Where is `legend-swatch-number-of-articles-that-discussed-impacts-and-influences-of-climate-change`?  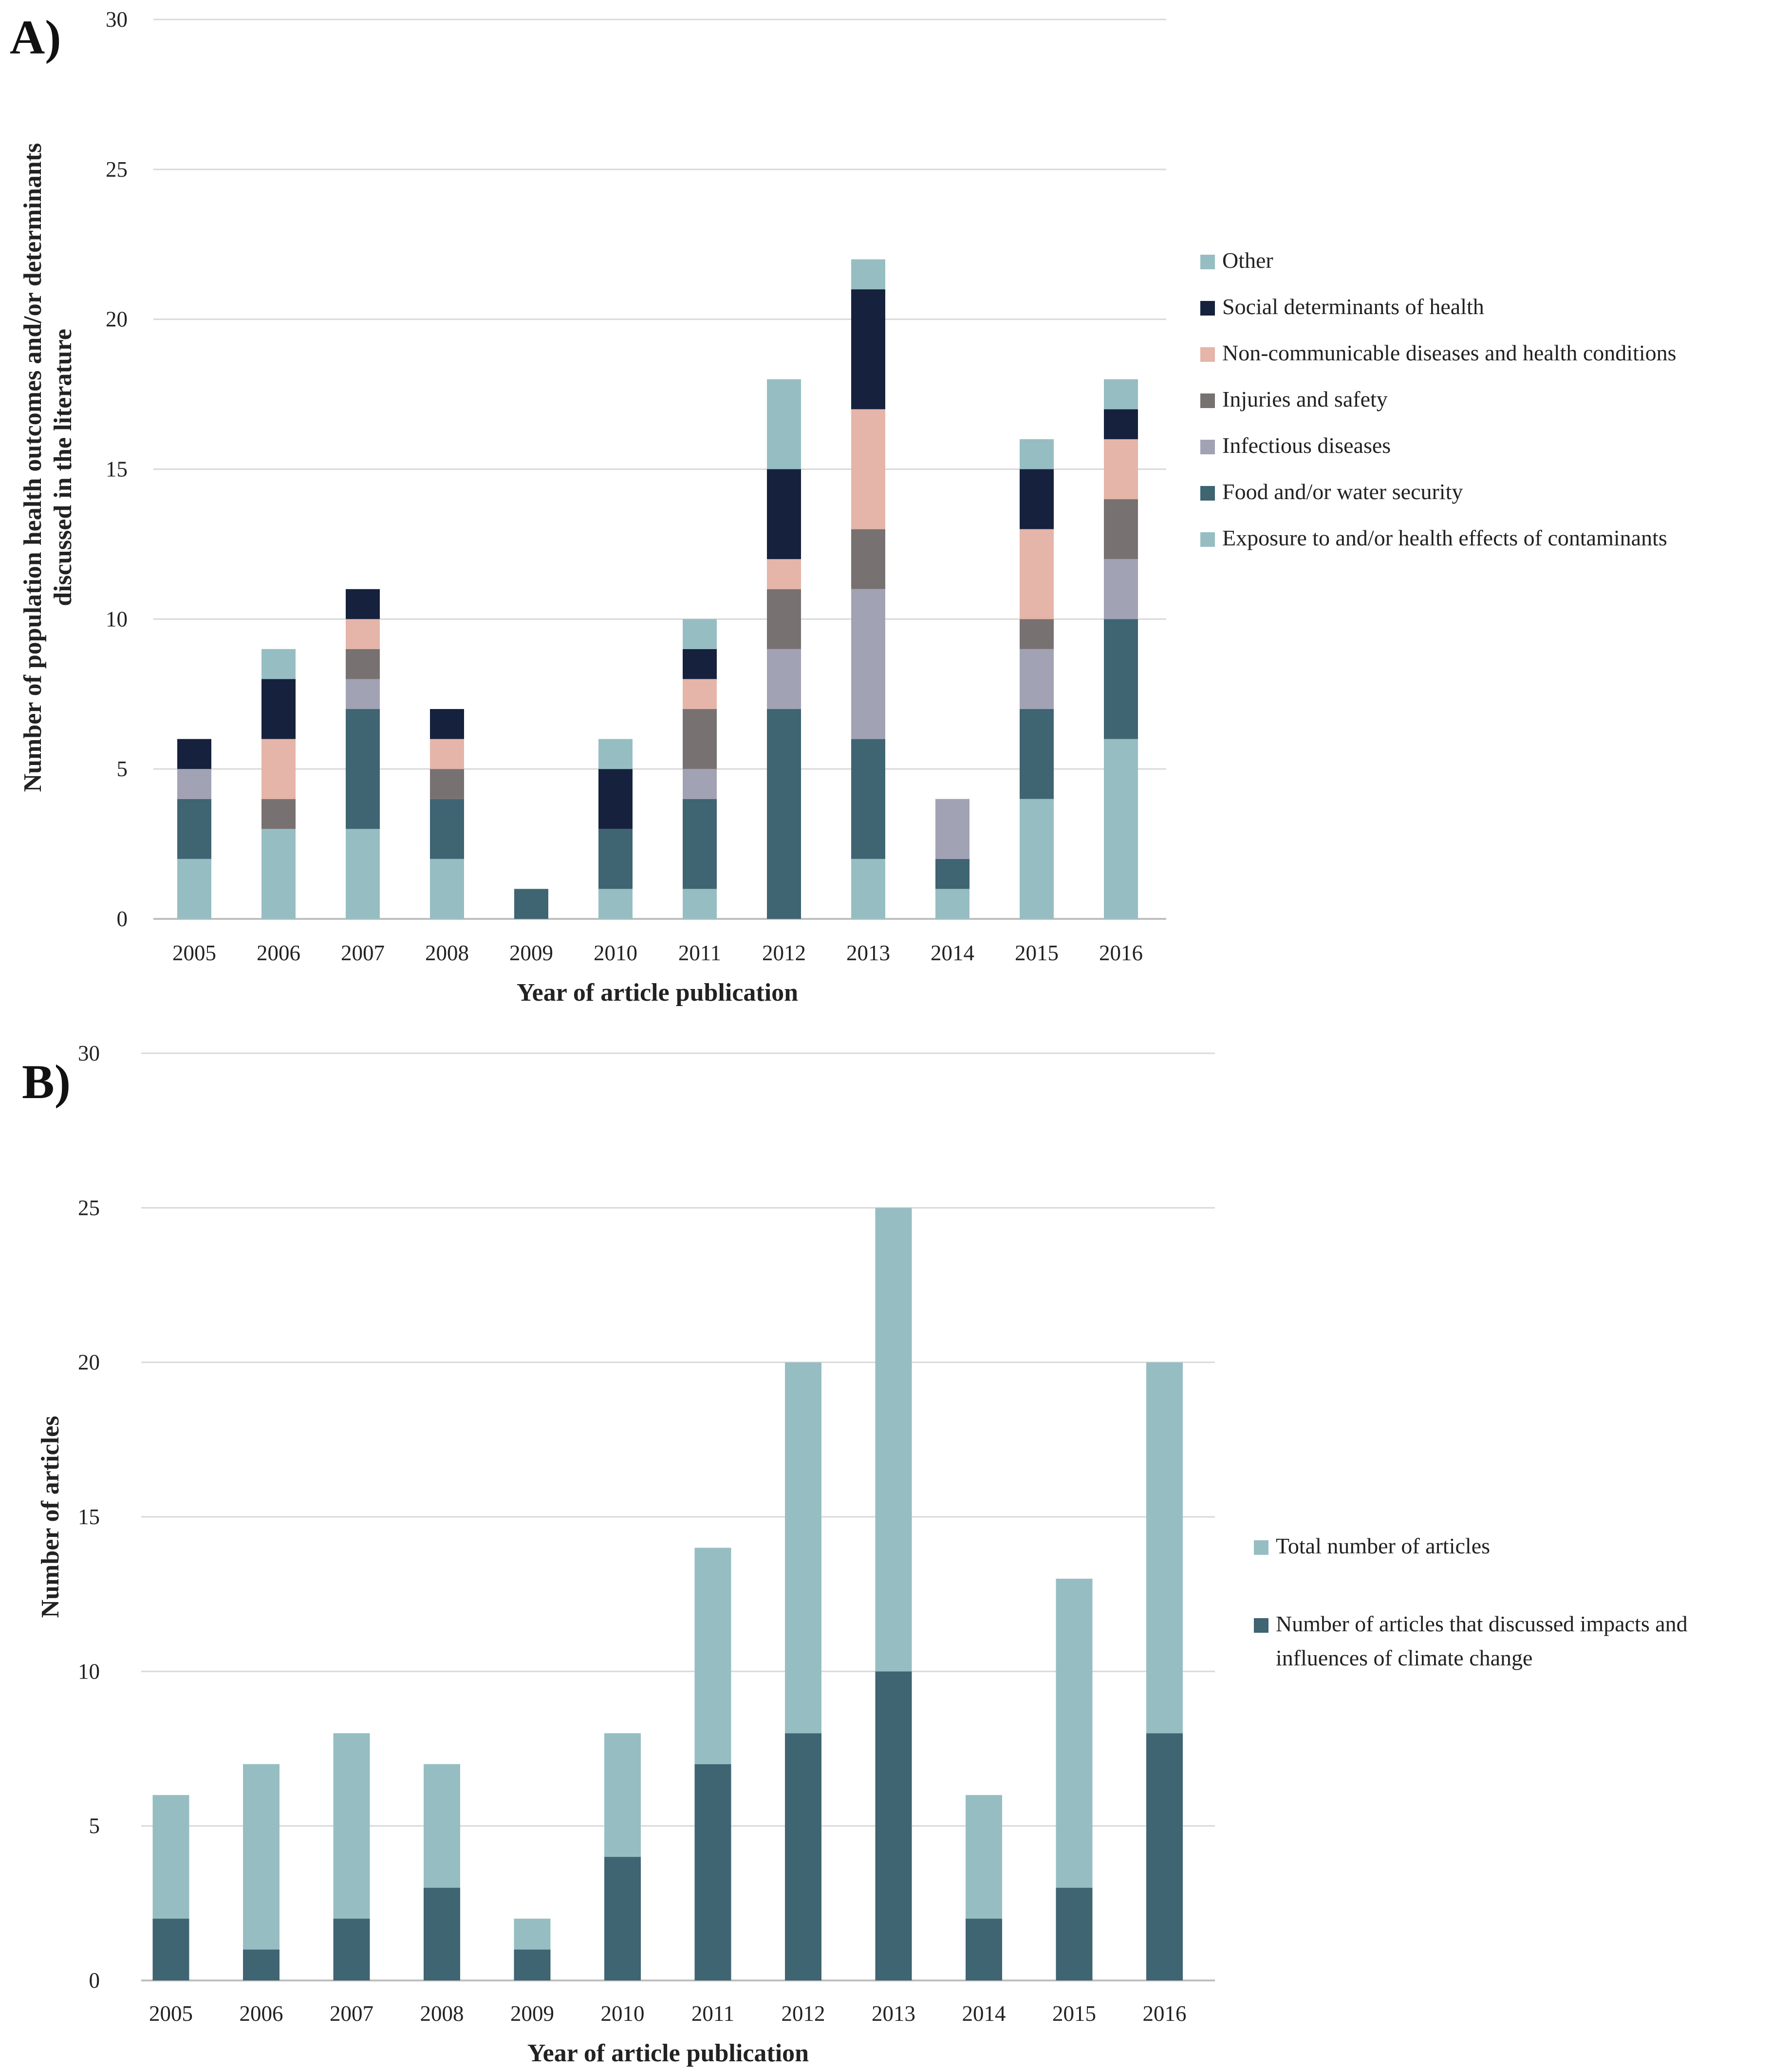
legend-swatch-number-of-articles-that-discussed-impacts-and-influences-of-climate-change is located at coordinates (1261, 1625).